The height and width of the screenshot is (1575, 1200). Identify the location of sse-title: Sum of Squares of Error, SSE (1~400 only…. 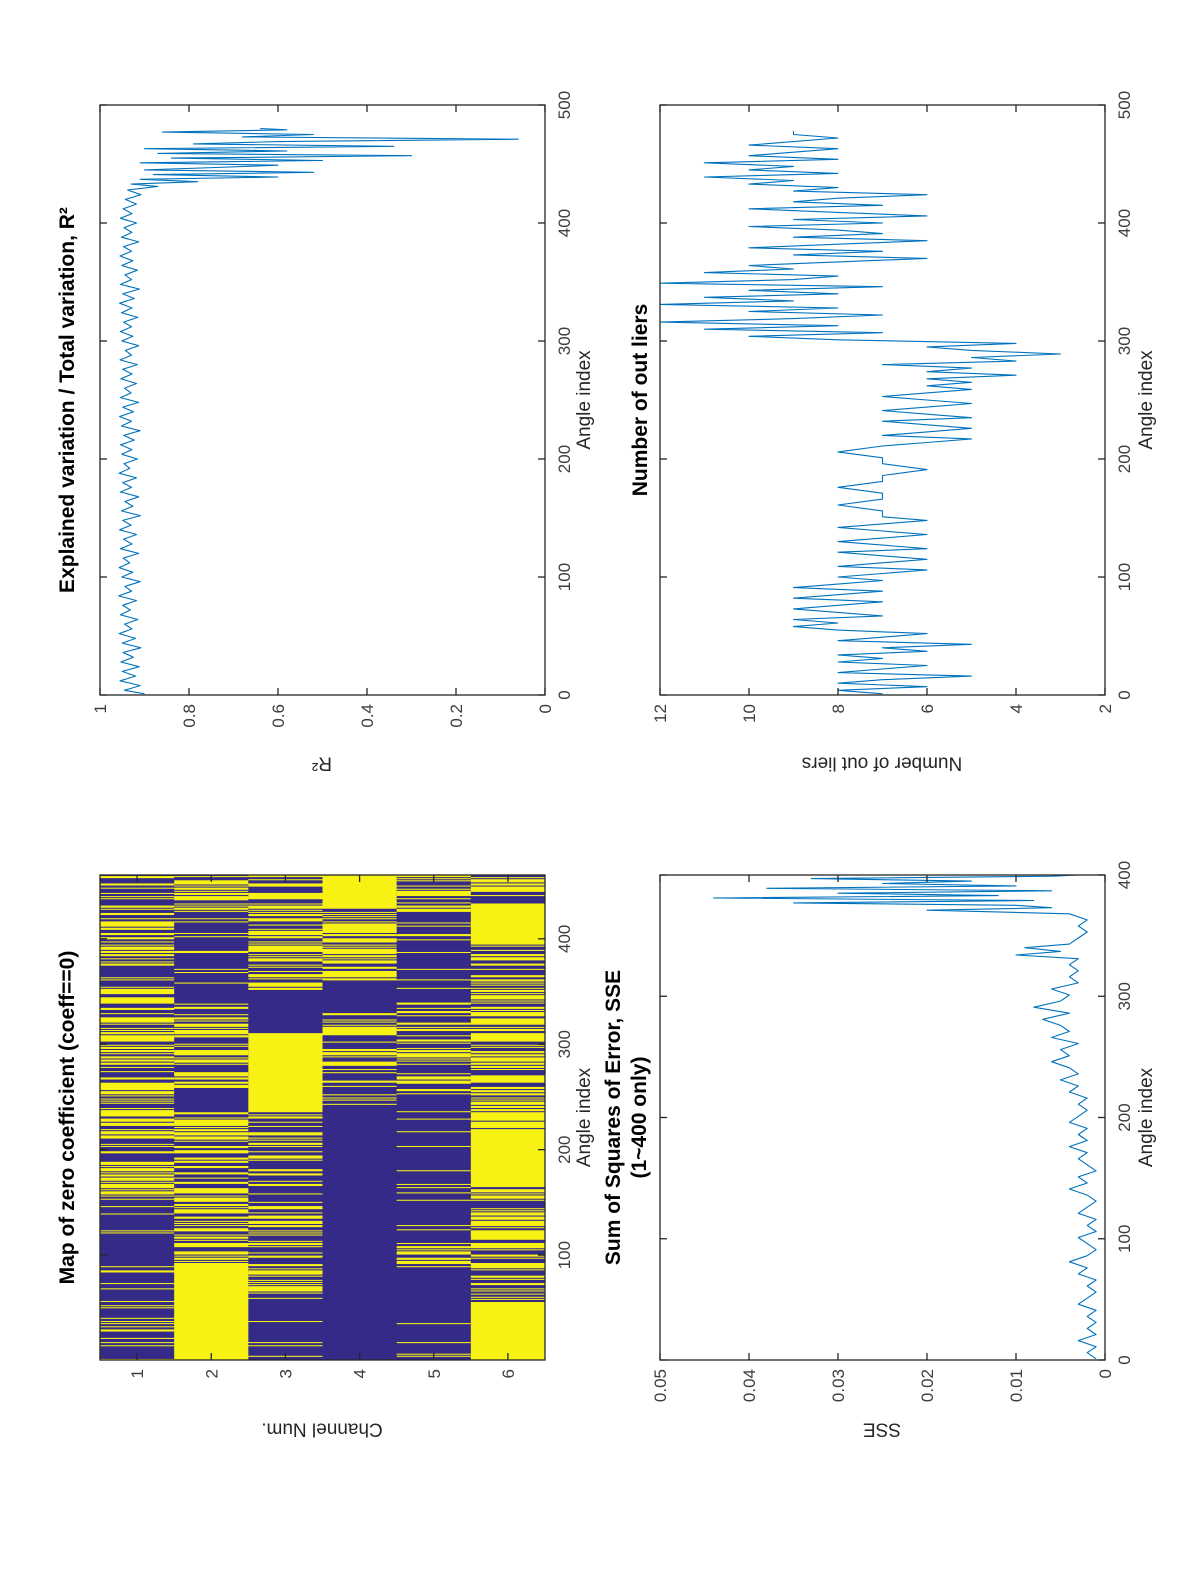
(627, 1117).